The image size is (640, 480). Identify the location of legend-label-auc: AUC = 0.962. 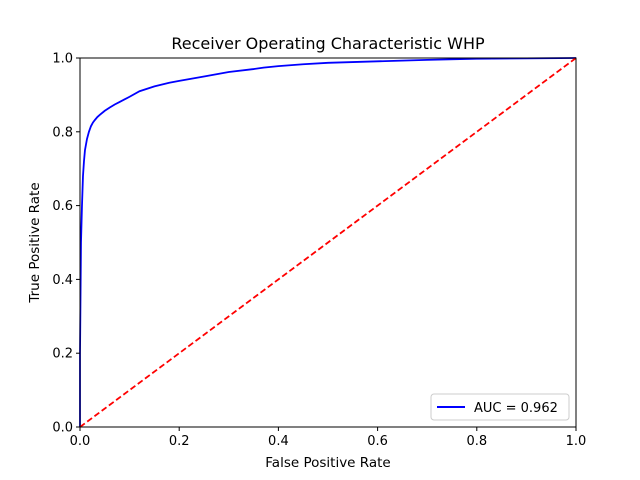
(516, 408).